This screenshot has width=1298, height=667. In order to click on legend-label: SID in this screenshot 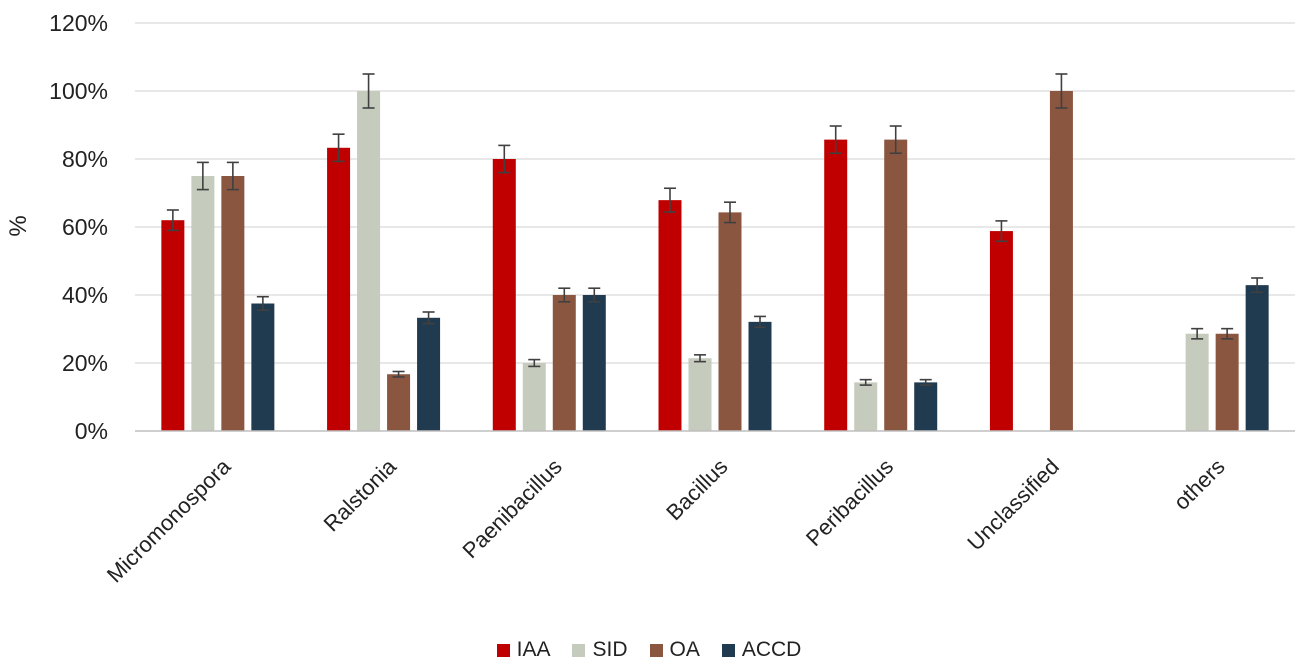, I will do `click(610, 649)`.